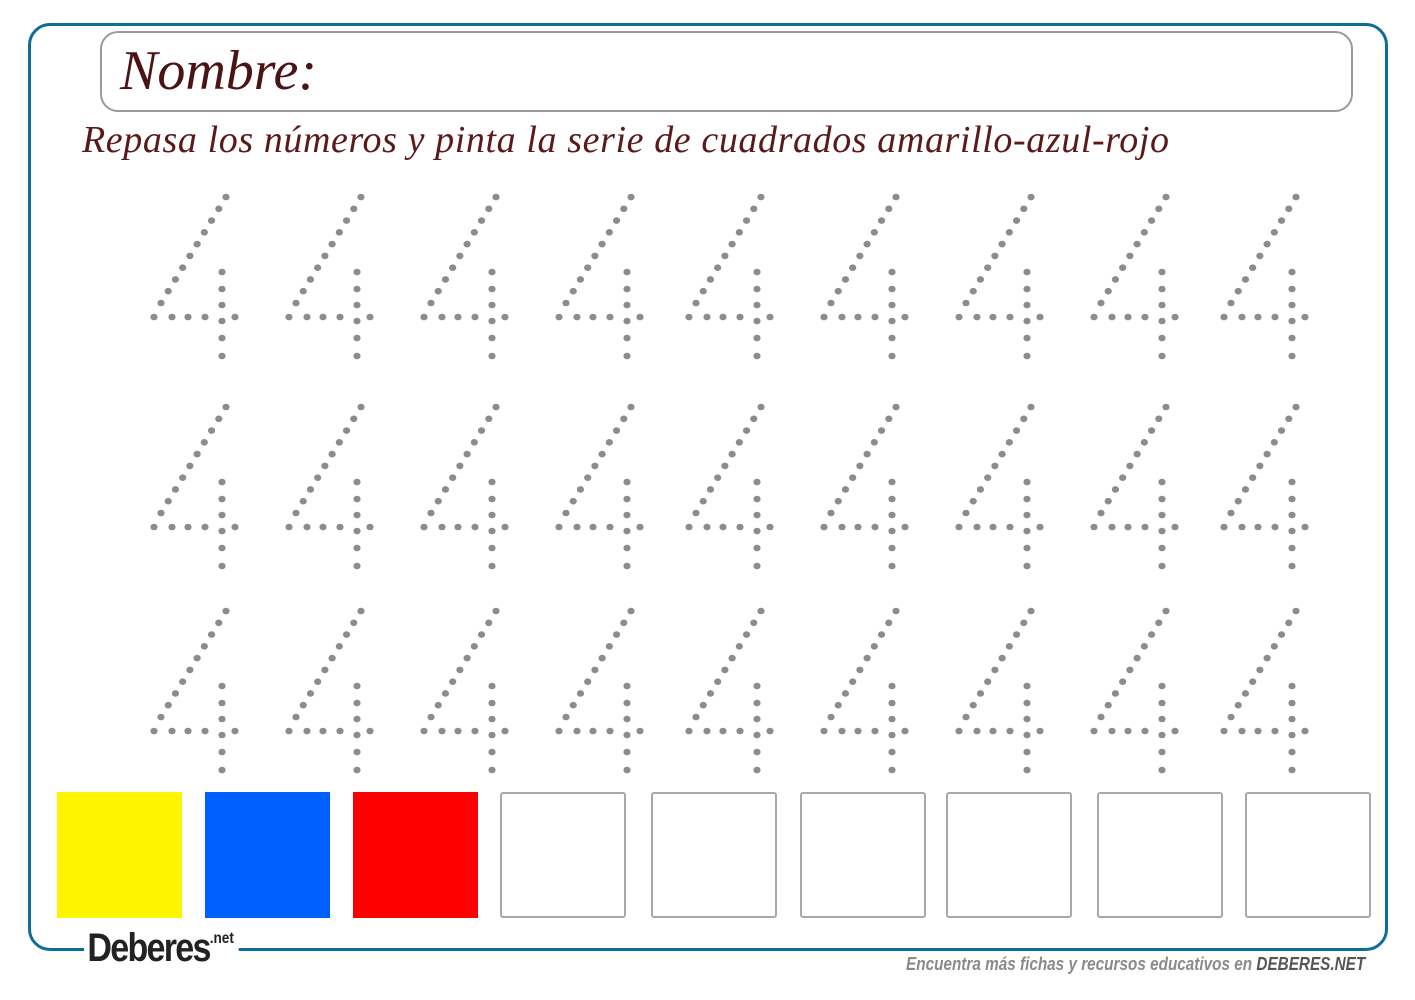 This screenshot has height=1000, width=1415. I want to click on color-square-filled, so click(267, 855).